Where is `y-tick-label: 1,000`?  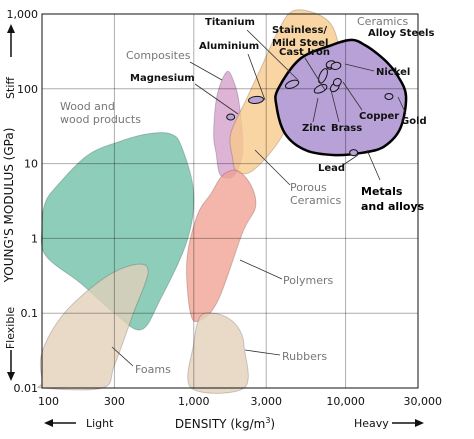 y-tick-label: 1,000 is located at coordinates (23, 14).